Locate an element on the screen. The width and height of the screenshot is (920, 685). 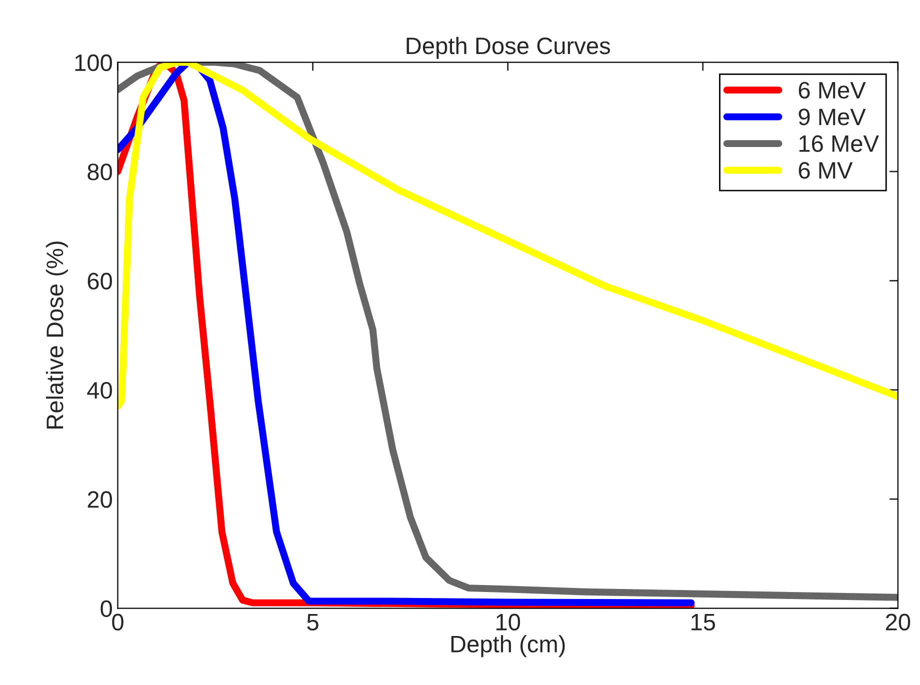
x-tick-label: 20 is located at coordinates (898, 622).